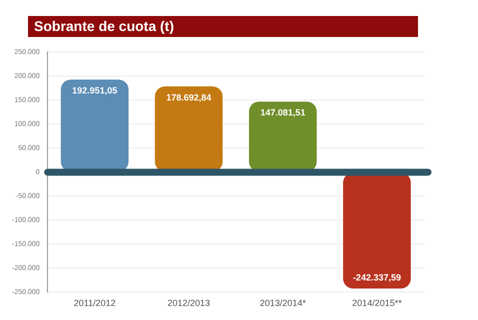 This screenshot has width=478, height=320. Describe the element at coordinates (189, 97) in the screenshot. I see `data-label: 178.692,84` at that location.